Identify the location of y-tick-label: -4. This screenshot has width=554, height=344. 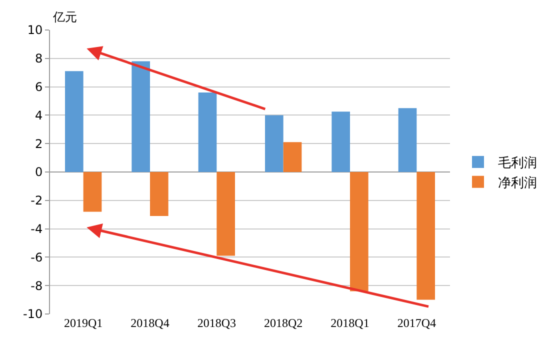
(36, 229).